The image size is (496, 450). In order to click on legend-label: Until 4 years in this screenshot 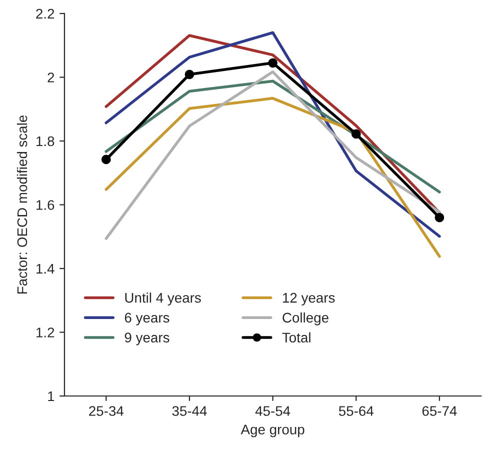, I will do `click(163, 299)`.